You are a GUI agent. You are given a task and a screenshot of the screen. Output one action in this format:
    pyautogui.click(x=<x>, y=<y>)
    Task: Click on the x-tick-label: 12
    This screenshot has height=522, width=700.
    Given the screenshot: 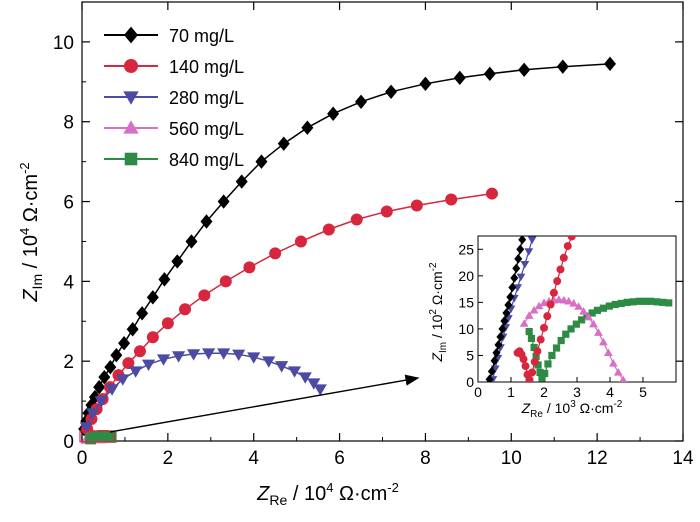 What is the action you would take?
    pyautogui.click(x=597, y=458)
    